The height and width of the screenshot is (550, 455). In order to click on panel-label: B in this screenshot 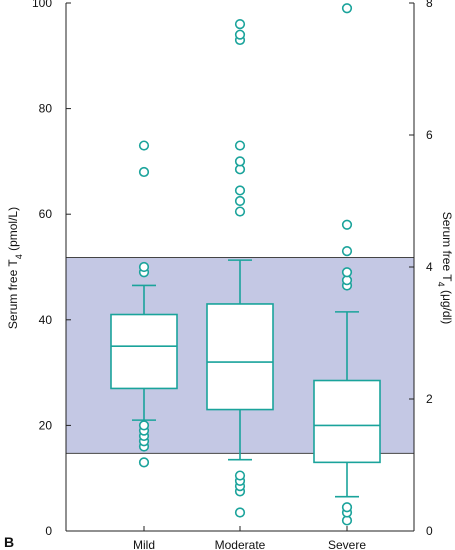, I will do `click(9, 542)`.